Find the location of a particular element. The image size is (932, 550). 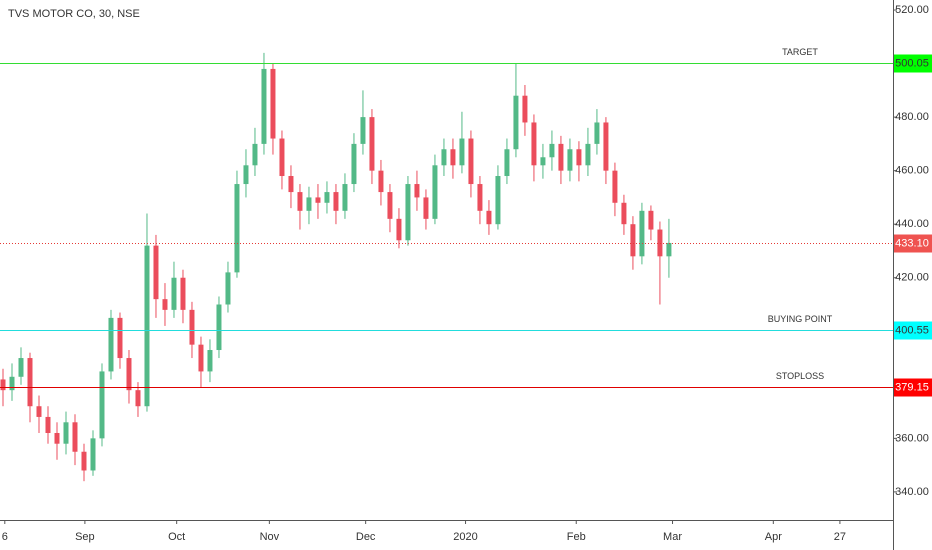

y-tick-label: 360.00 is located at coordinates (912, 438).